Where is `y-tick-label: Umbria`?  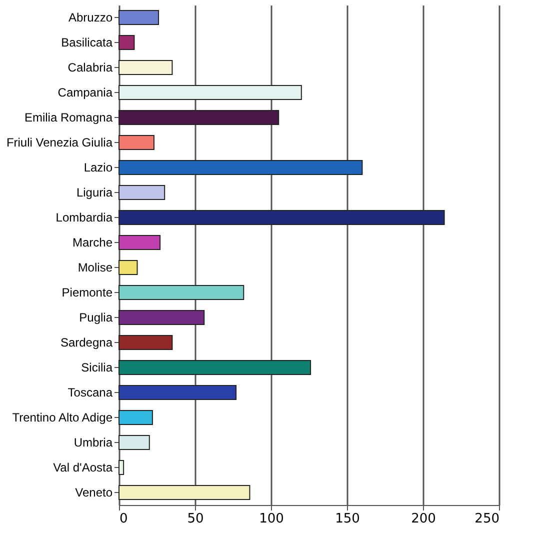 y-tick-label: Umbria is located at coordinates (93, 443).